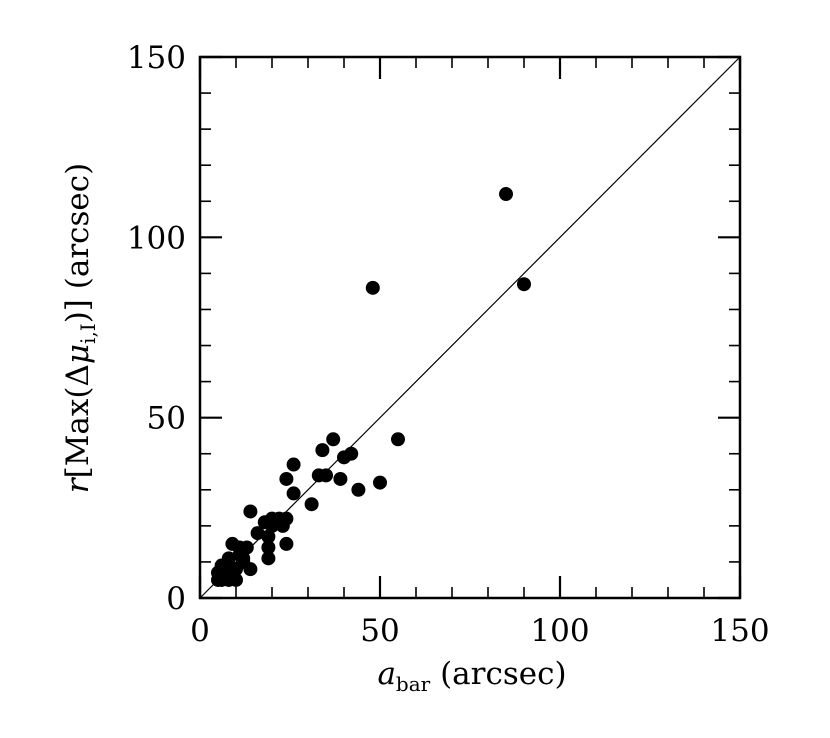  What do you see at coordinates (156, 238) in the screenshot?
I see `y-tick-label: 100` at bounding box center [156, 238].